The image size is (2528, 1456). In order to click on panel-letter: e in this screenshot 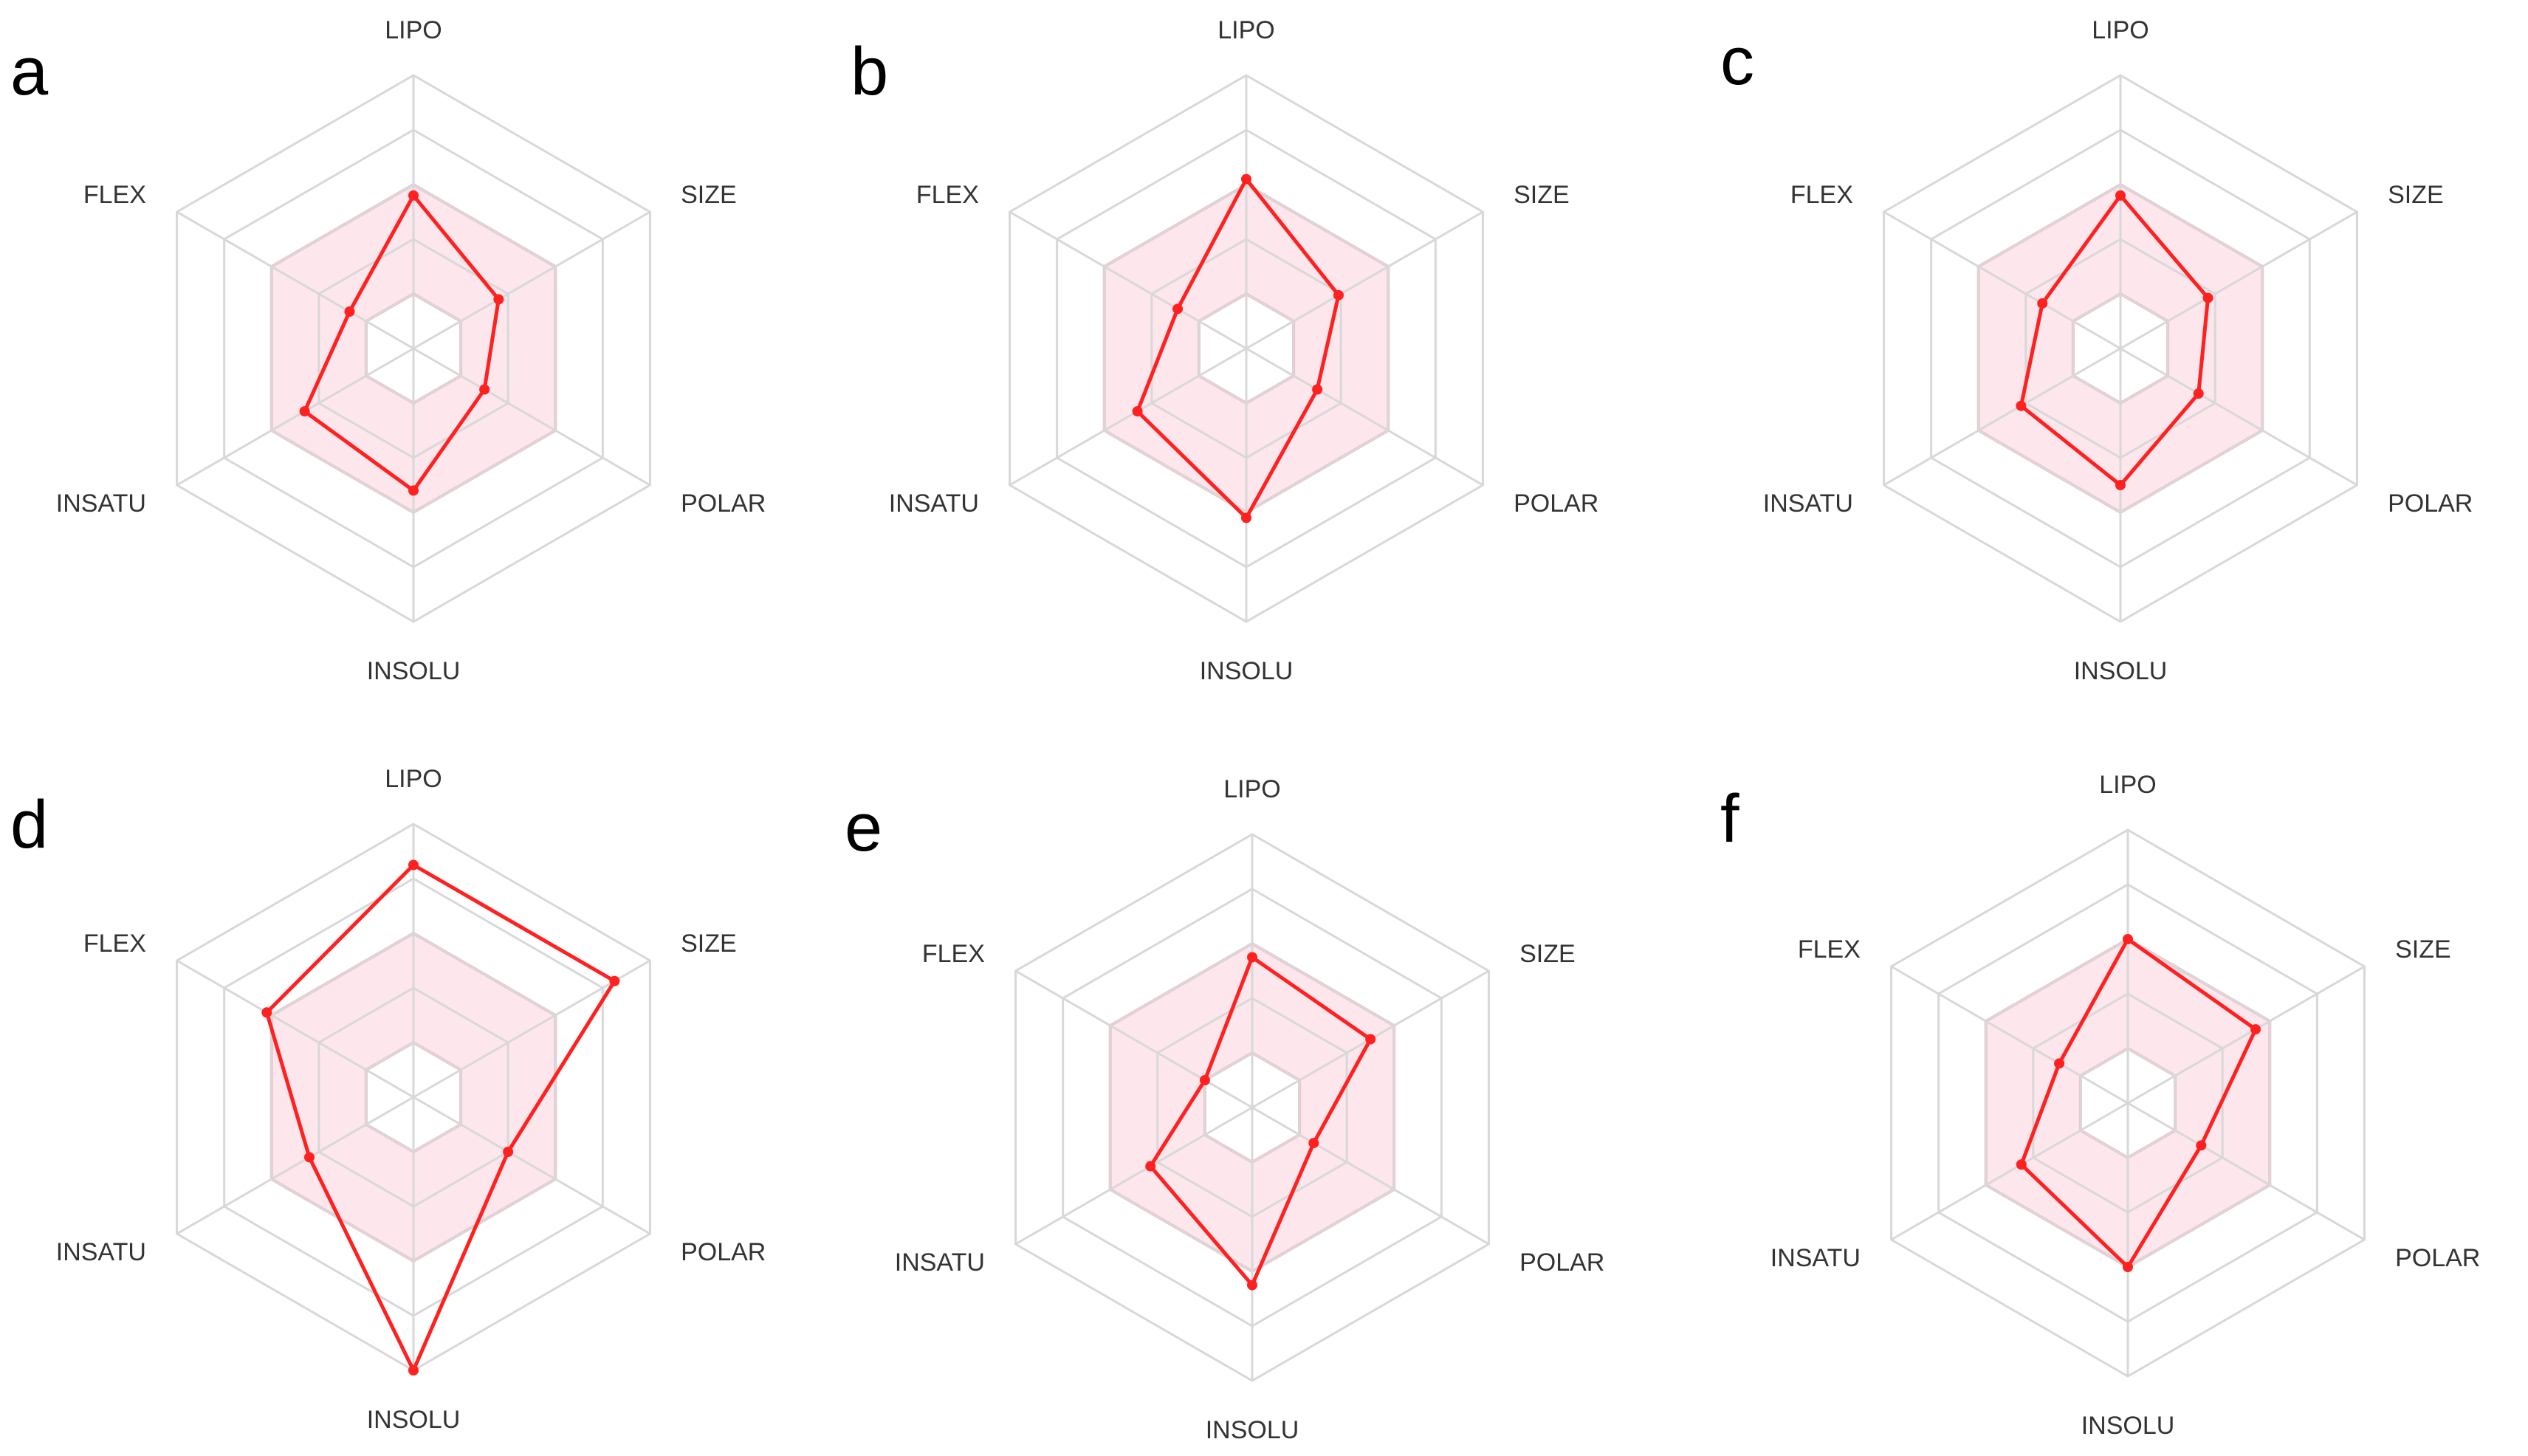, I will do `click(863, 828)`.